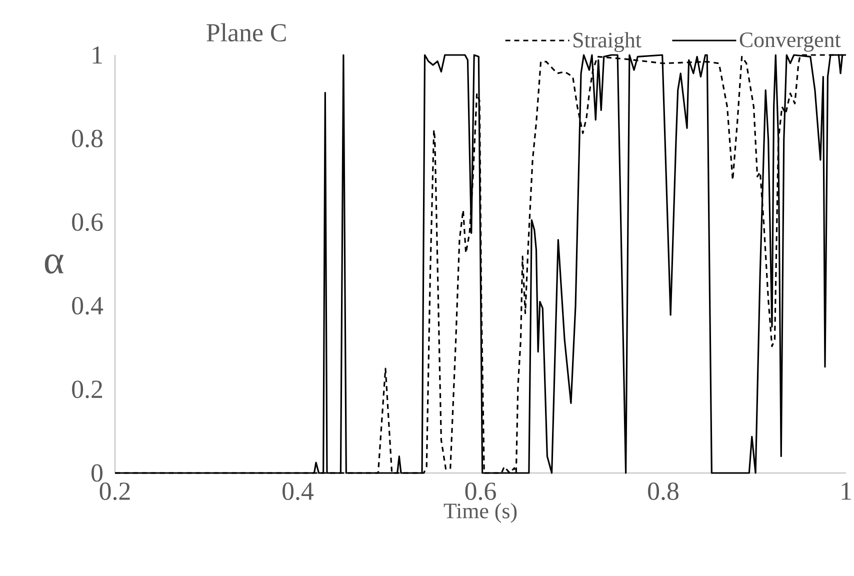 Image resolution: width=854 pixels, height=576 pixels. What do you see at coordinates (790, 42) in the screenshot?
I see `legend-label: Convergent` at bounding box center [790, 42].